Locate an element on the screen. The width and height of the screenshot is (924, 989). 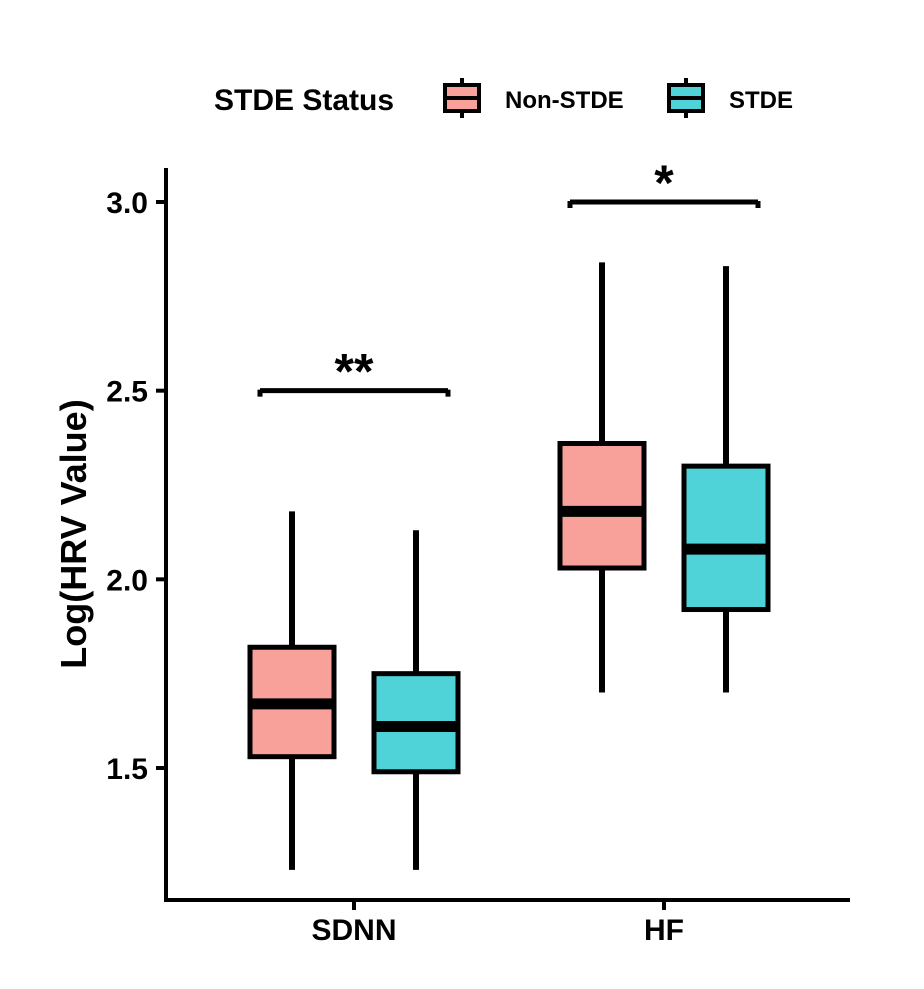
y-tick-label: 2.0 is located at coordinates (127, 580).